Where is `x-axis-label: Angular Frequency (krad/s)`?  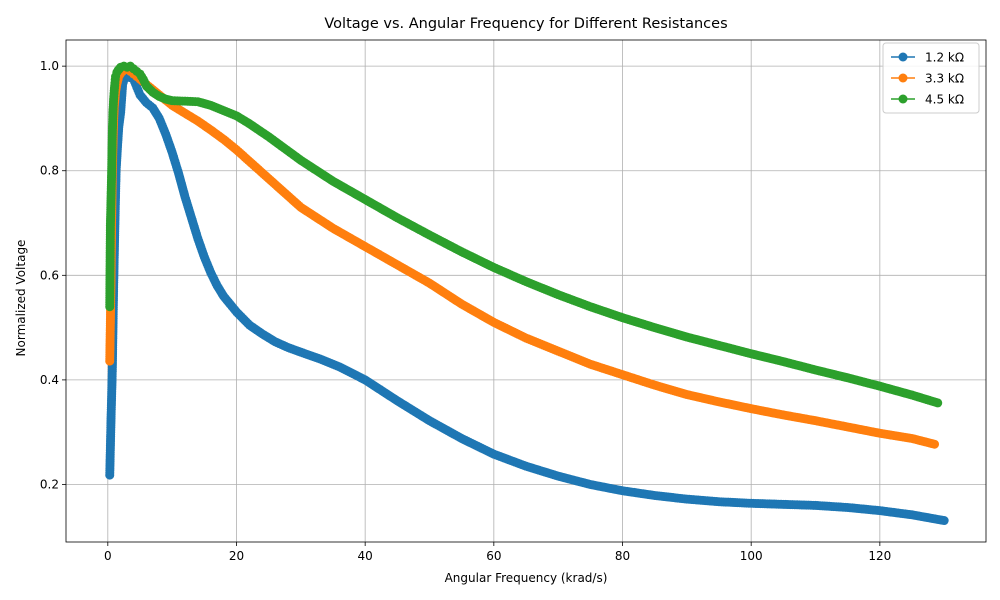
x-axis-label: Angular Frequency (krad/s) is located at coordinates (526, 578).